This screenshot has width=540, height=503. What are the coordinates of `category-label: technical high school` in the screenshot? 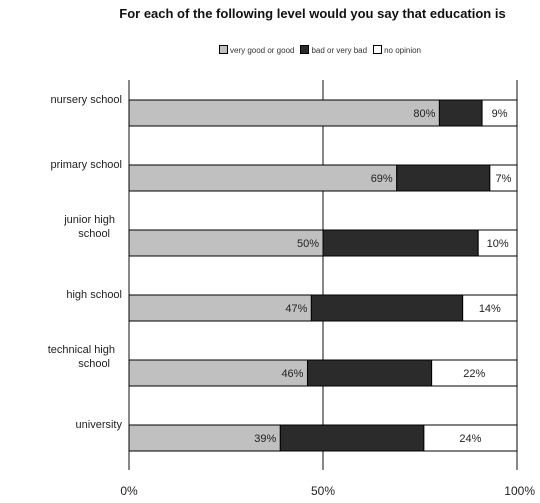 It's located at (81, 357).